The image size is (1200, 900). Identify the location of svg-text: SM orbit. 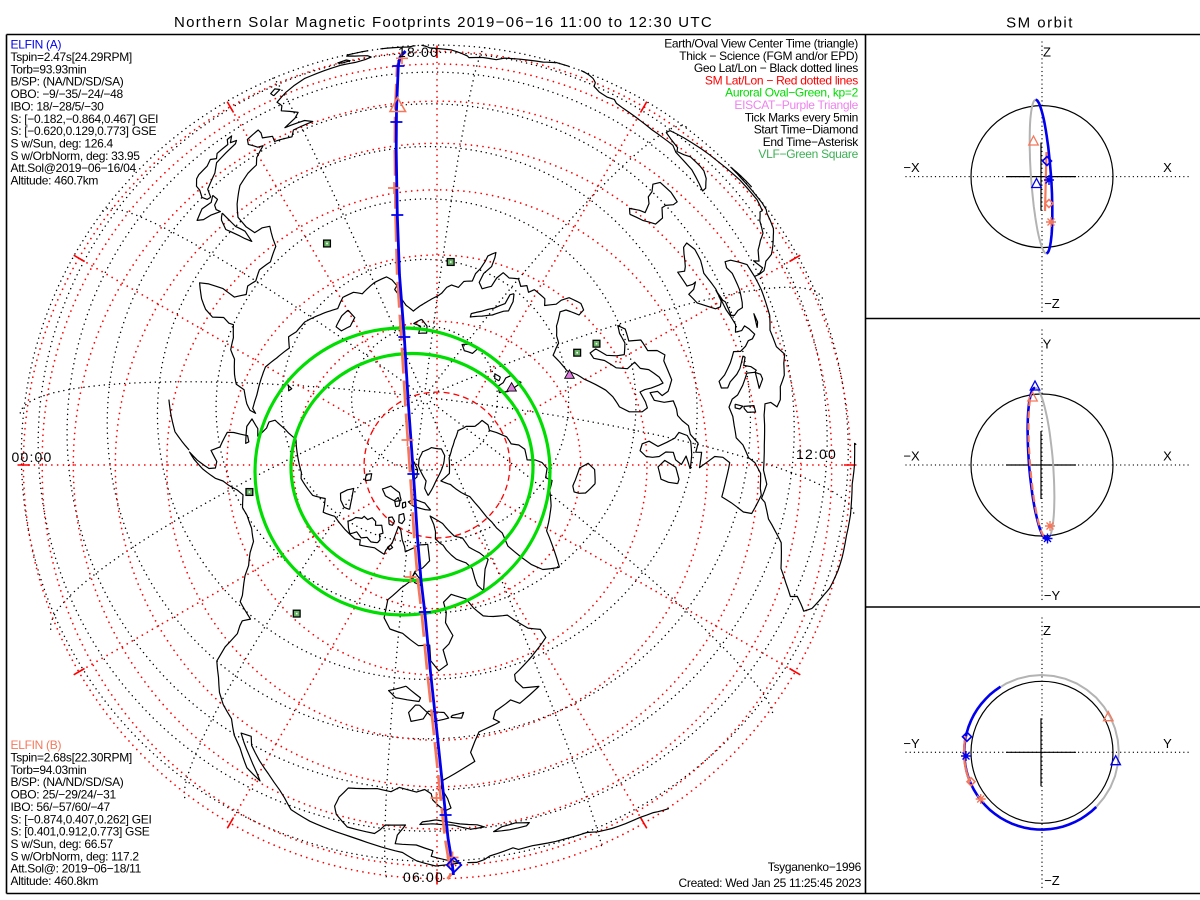
(1040, 23).